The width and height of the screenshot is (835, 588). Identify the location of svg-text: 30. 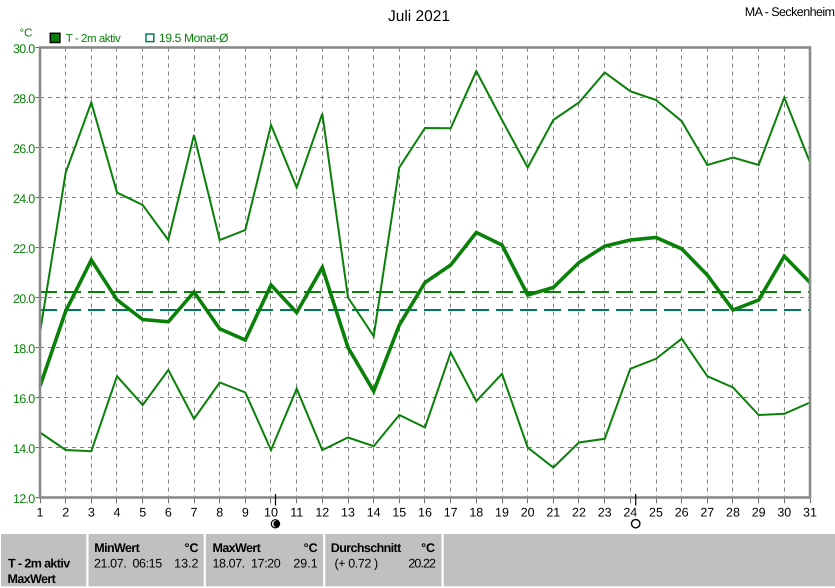
(784, 513).